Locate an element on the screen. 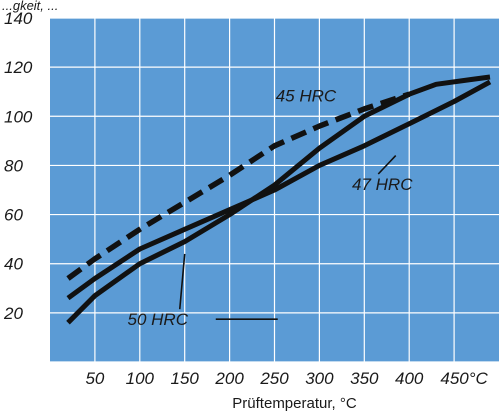 The image size is (499, 414). x-tick-label-1: 100 is located at coordinates (140, 378).